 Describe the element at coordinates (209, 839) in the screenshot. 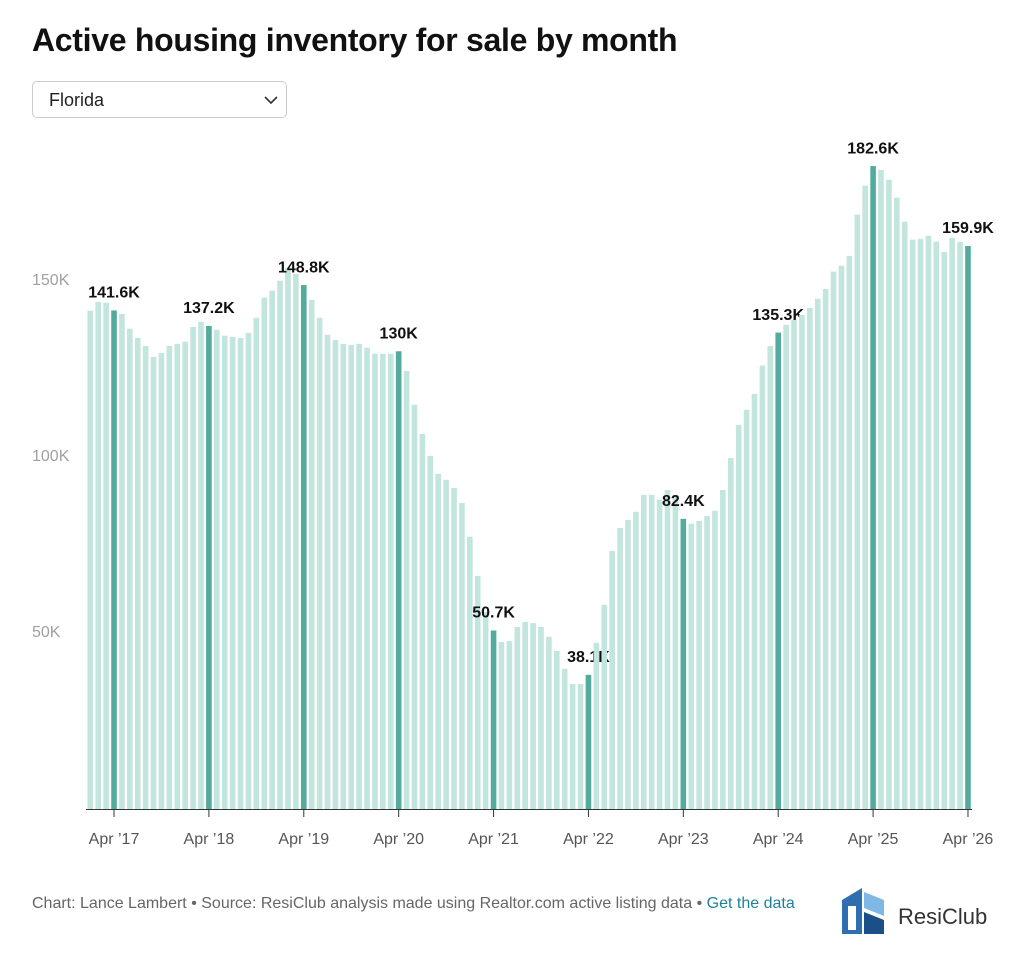

I see `x-tick-label: Apr ’18` at that location.